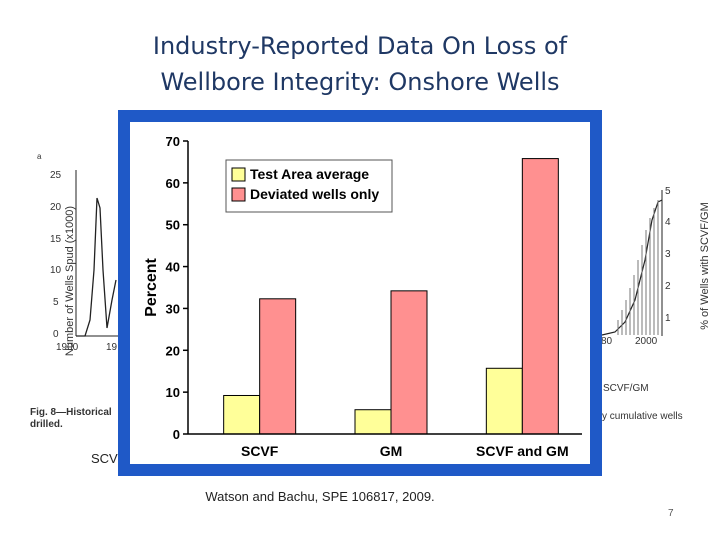 This screenshot has width=720, height=540. Describe the element at coordinates (39, 156) in the screenshot. I see `background-corner-label: a` at that location.